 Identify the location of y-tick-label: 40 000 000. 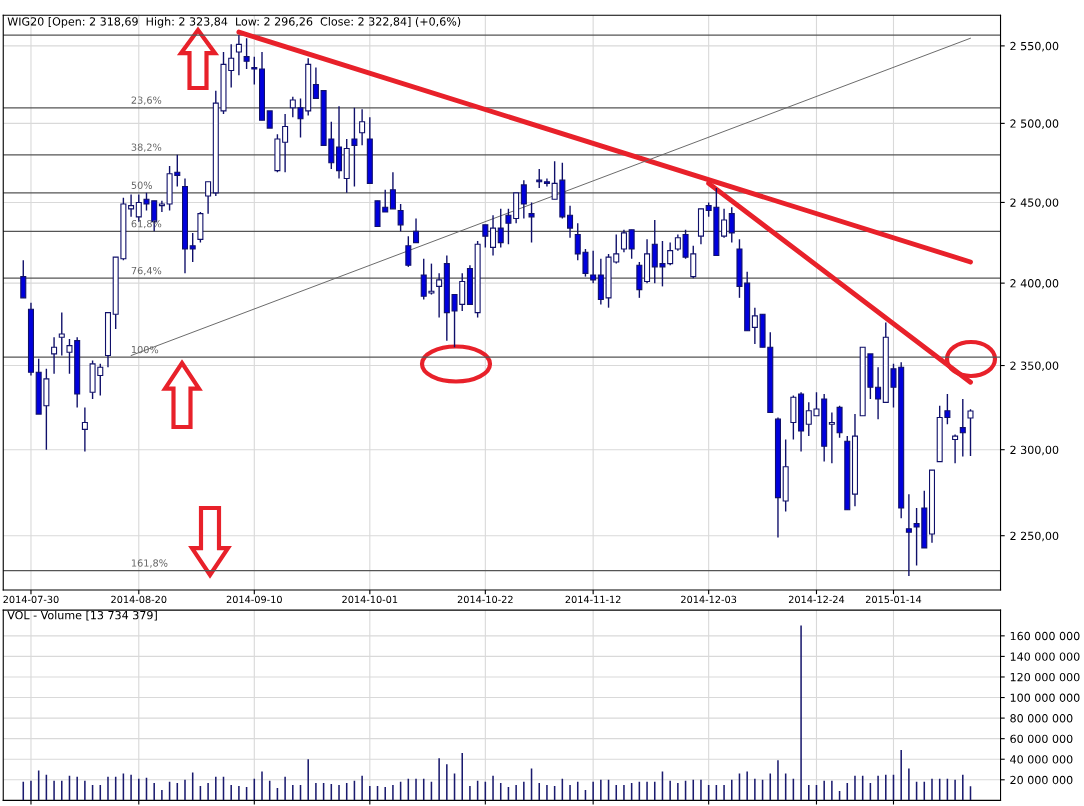
(1041, 759).